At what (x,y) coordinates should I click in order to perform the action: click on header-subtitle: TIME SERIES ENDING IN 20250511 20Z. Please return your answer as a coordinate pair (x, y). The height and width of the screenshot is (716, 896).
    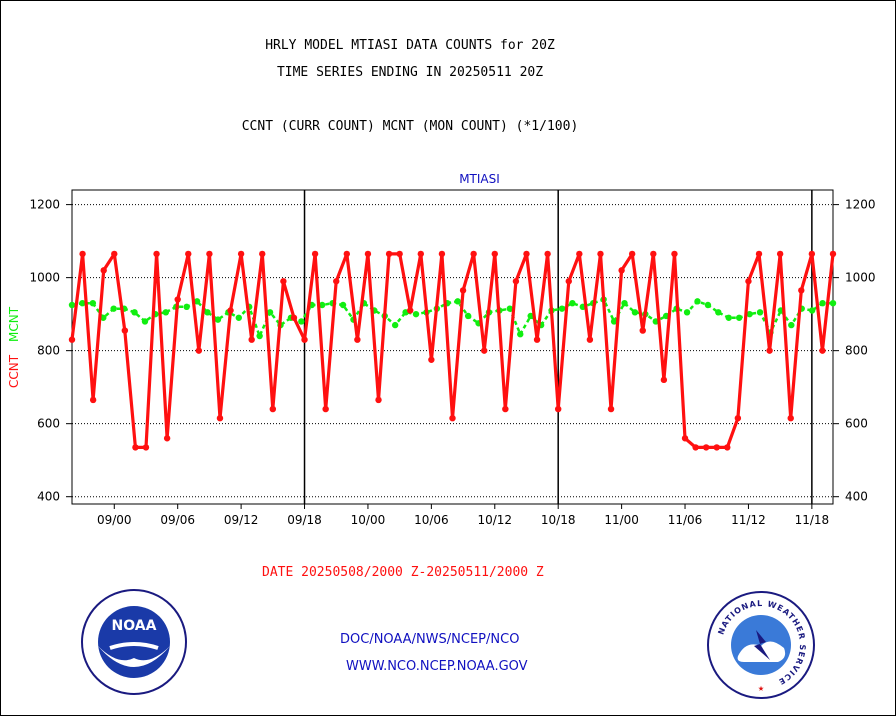
    Looking at the image, I should click on (410, 72).